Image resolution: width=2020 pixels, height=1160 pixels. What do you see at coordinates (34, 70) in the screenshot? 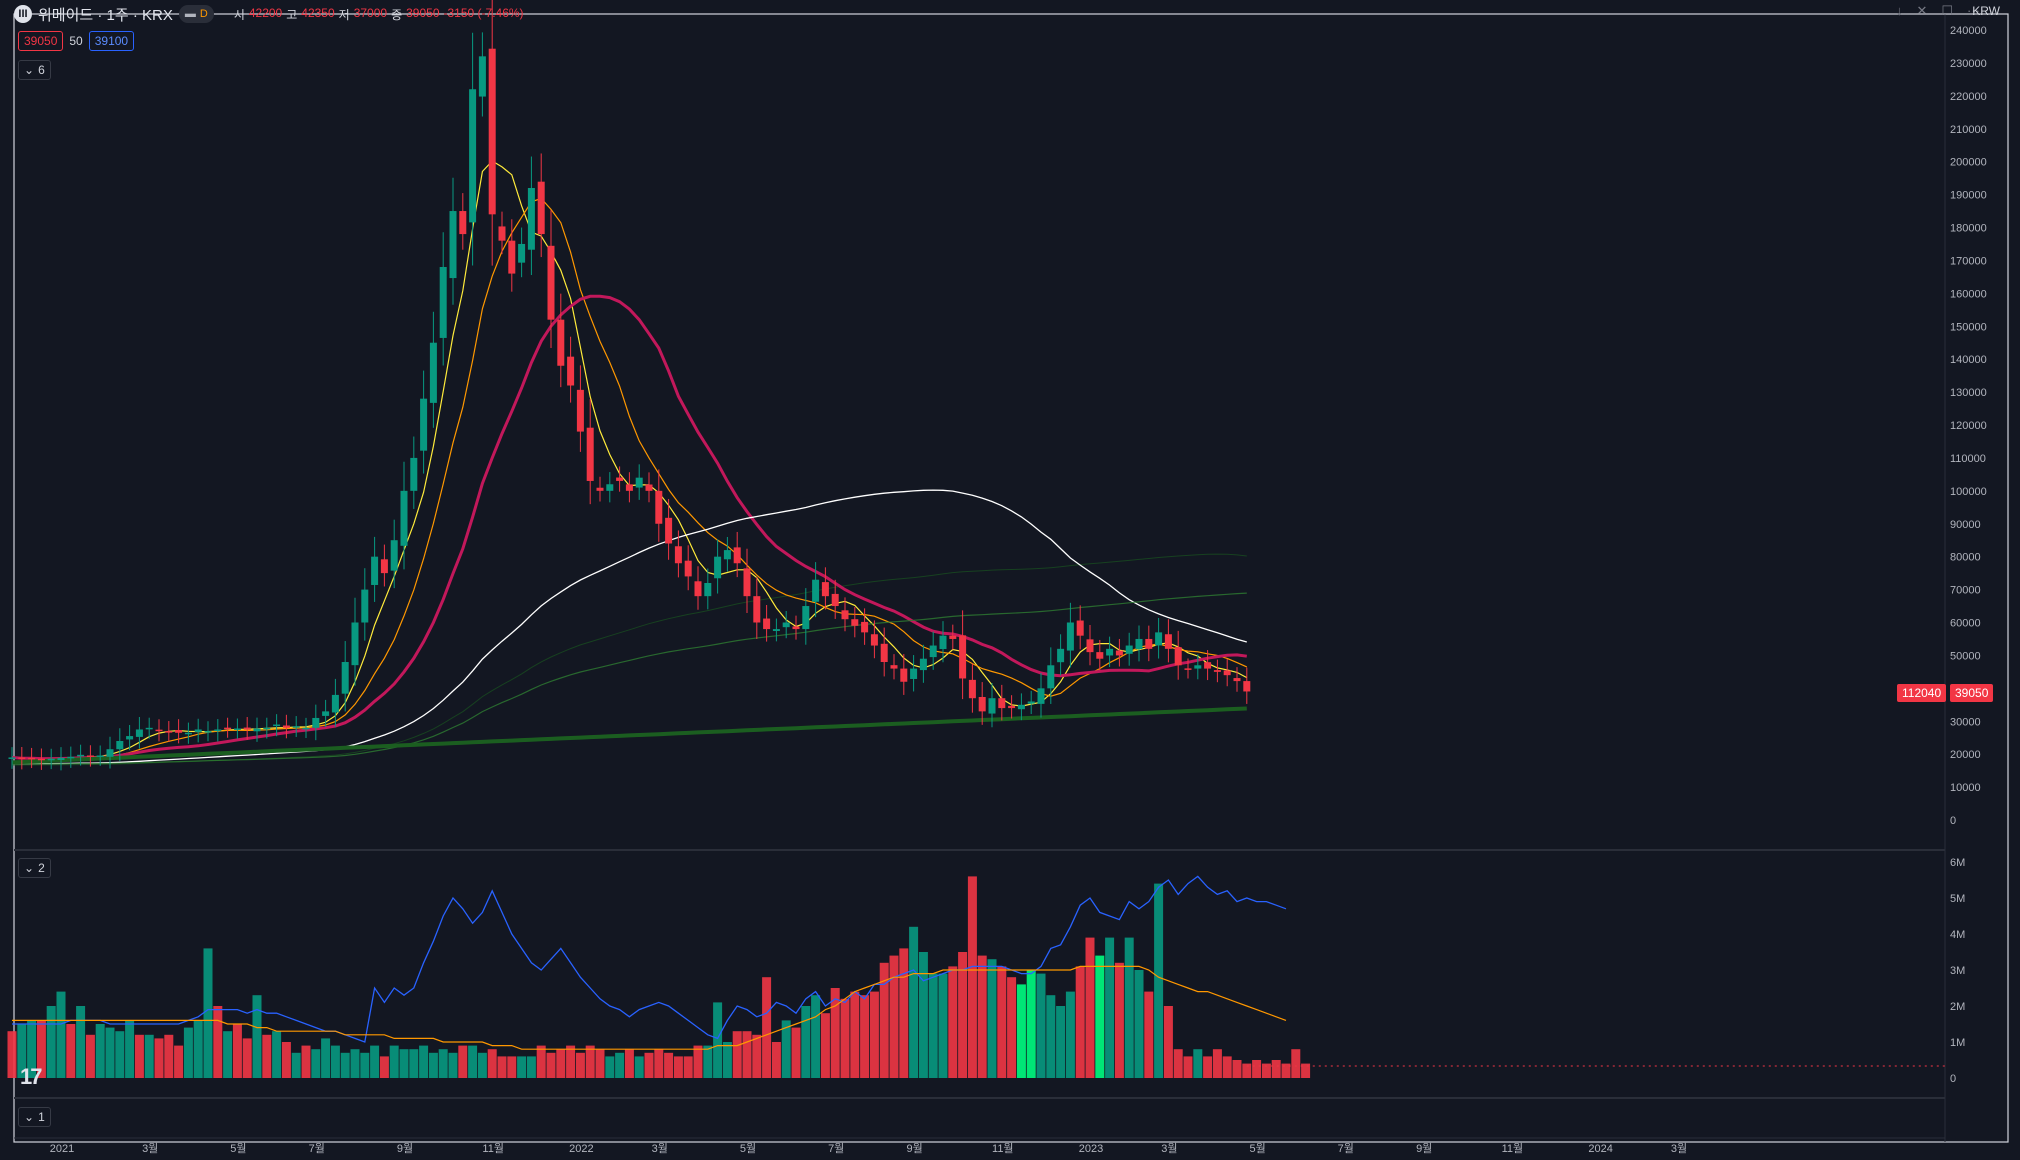
I see `collapse-main-indicators: ⌄ 6` at bounding box center [34, 70].